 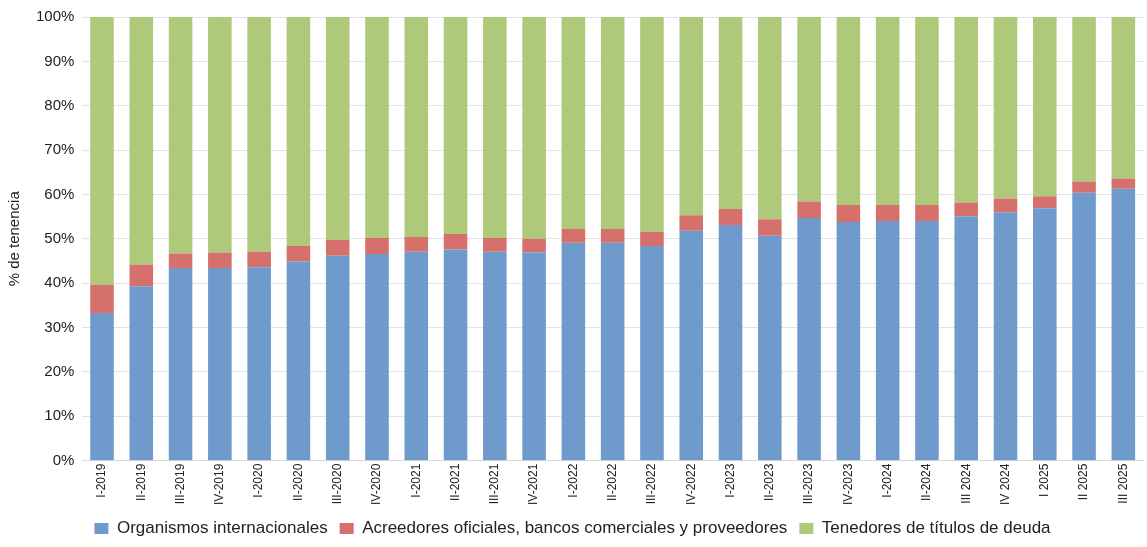 I want to click on y-tick-label: 0%, so click(x=63, y=459).